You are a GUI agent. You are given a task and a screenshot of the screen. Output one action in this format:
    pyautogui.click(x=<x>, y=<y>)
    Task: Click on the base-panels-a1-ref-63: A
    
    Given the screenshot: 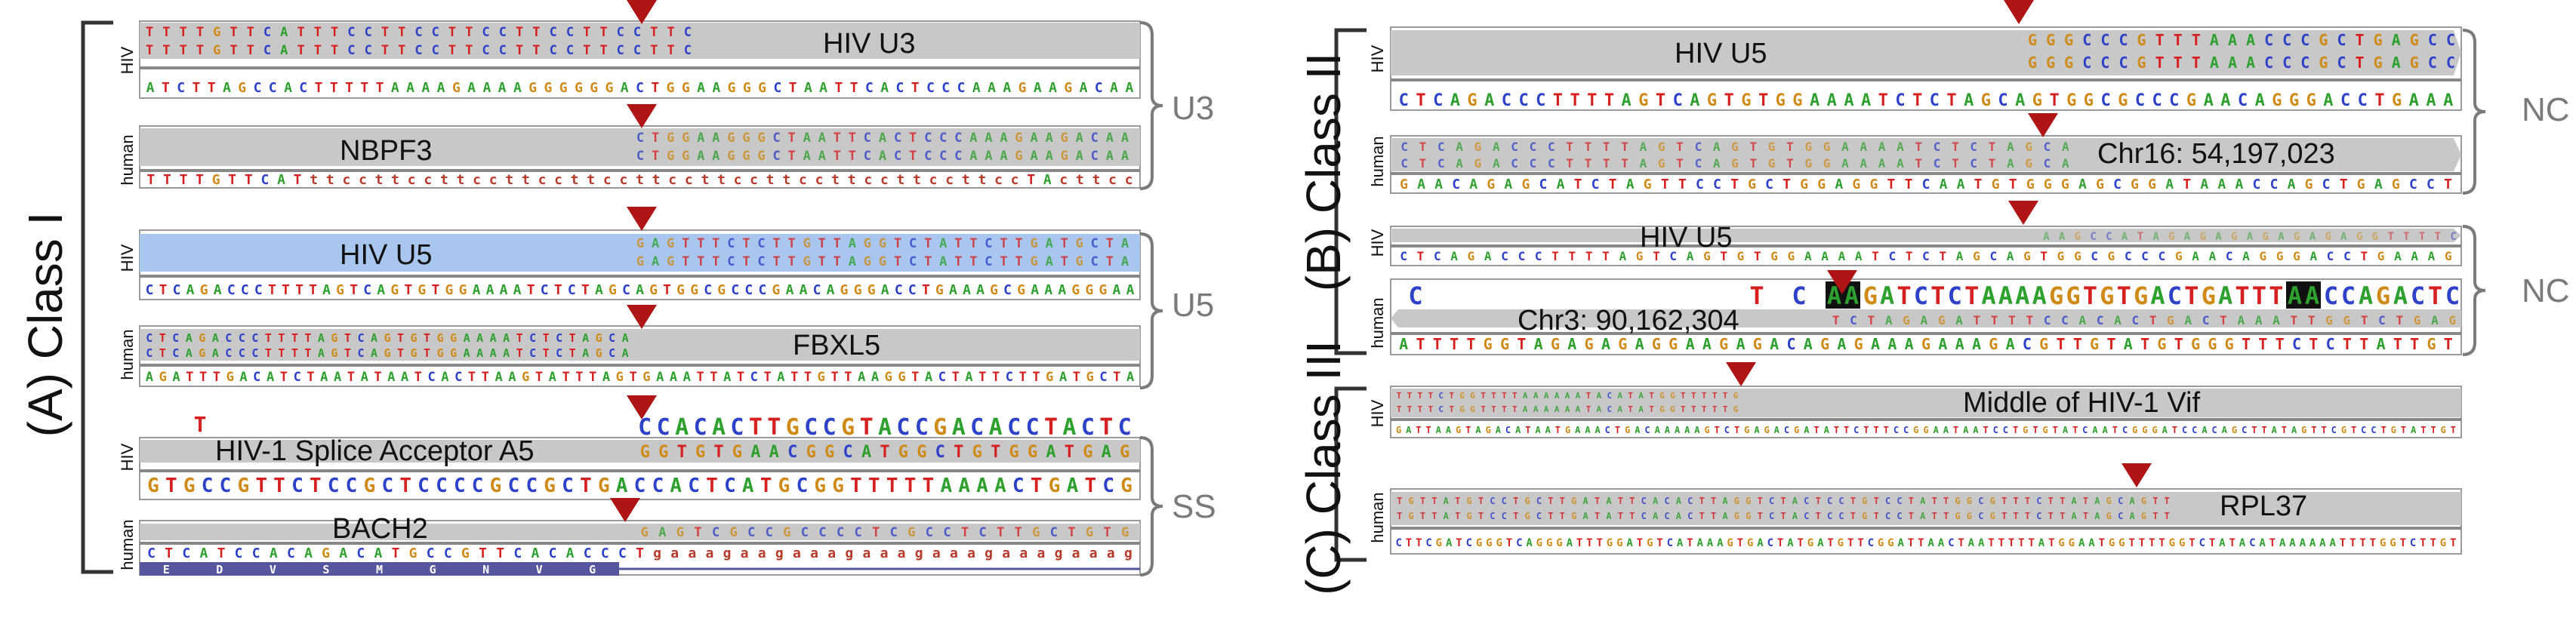 What is the action you would take?
    pyautogui.click(x=1114, y=88)
    